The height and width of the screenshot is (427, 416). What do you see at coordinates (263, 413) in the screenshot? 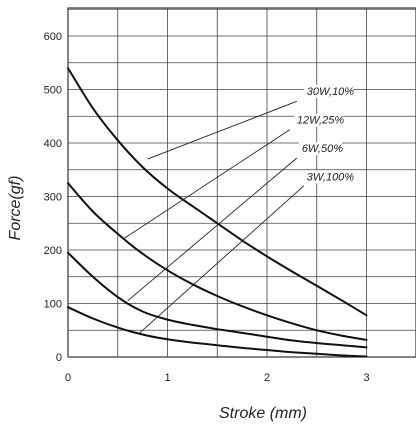
I see `x-axis-label: Stroke (mm)` at bounding box center [263, 413].